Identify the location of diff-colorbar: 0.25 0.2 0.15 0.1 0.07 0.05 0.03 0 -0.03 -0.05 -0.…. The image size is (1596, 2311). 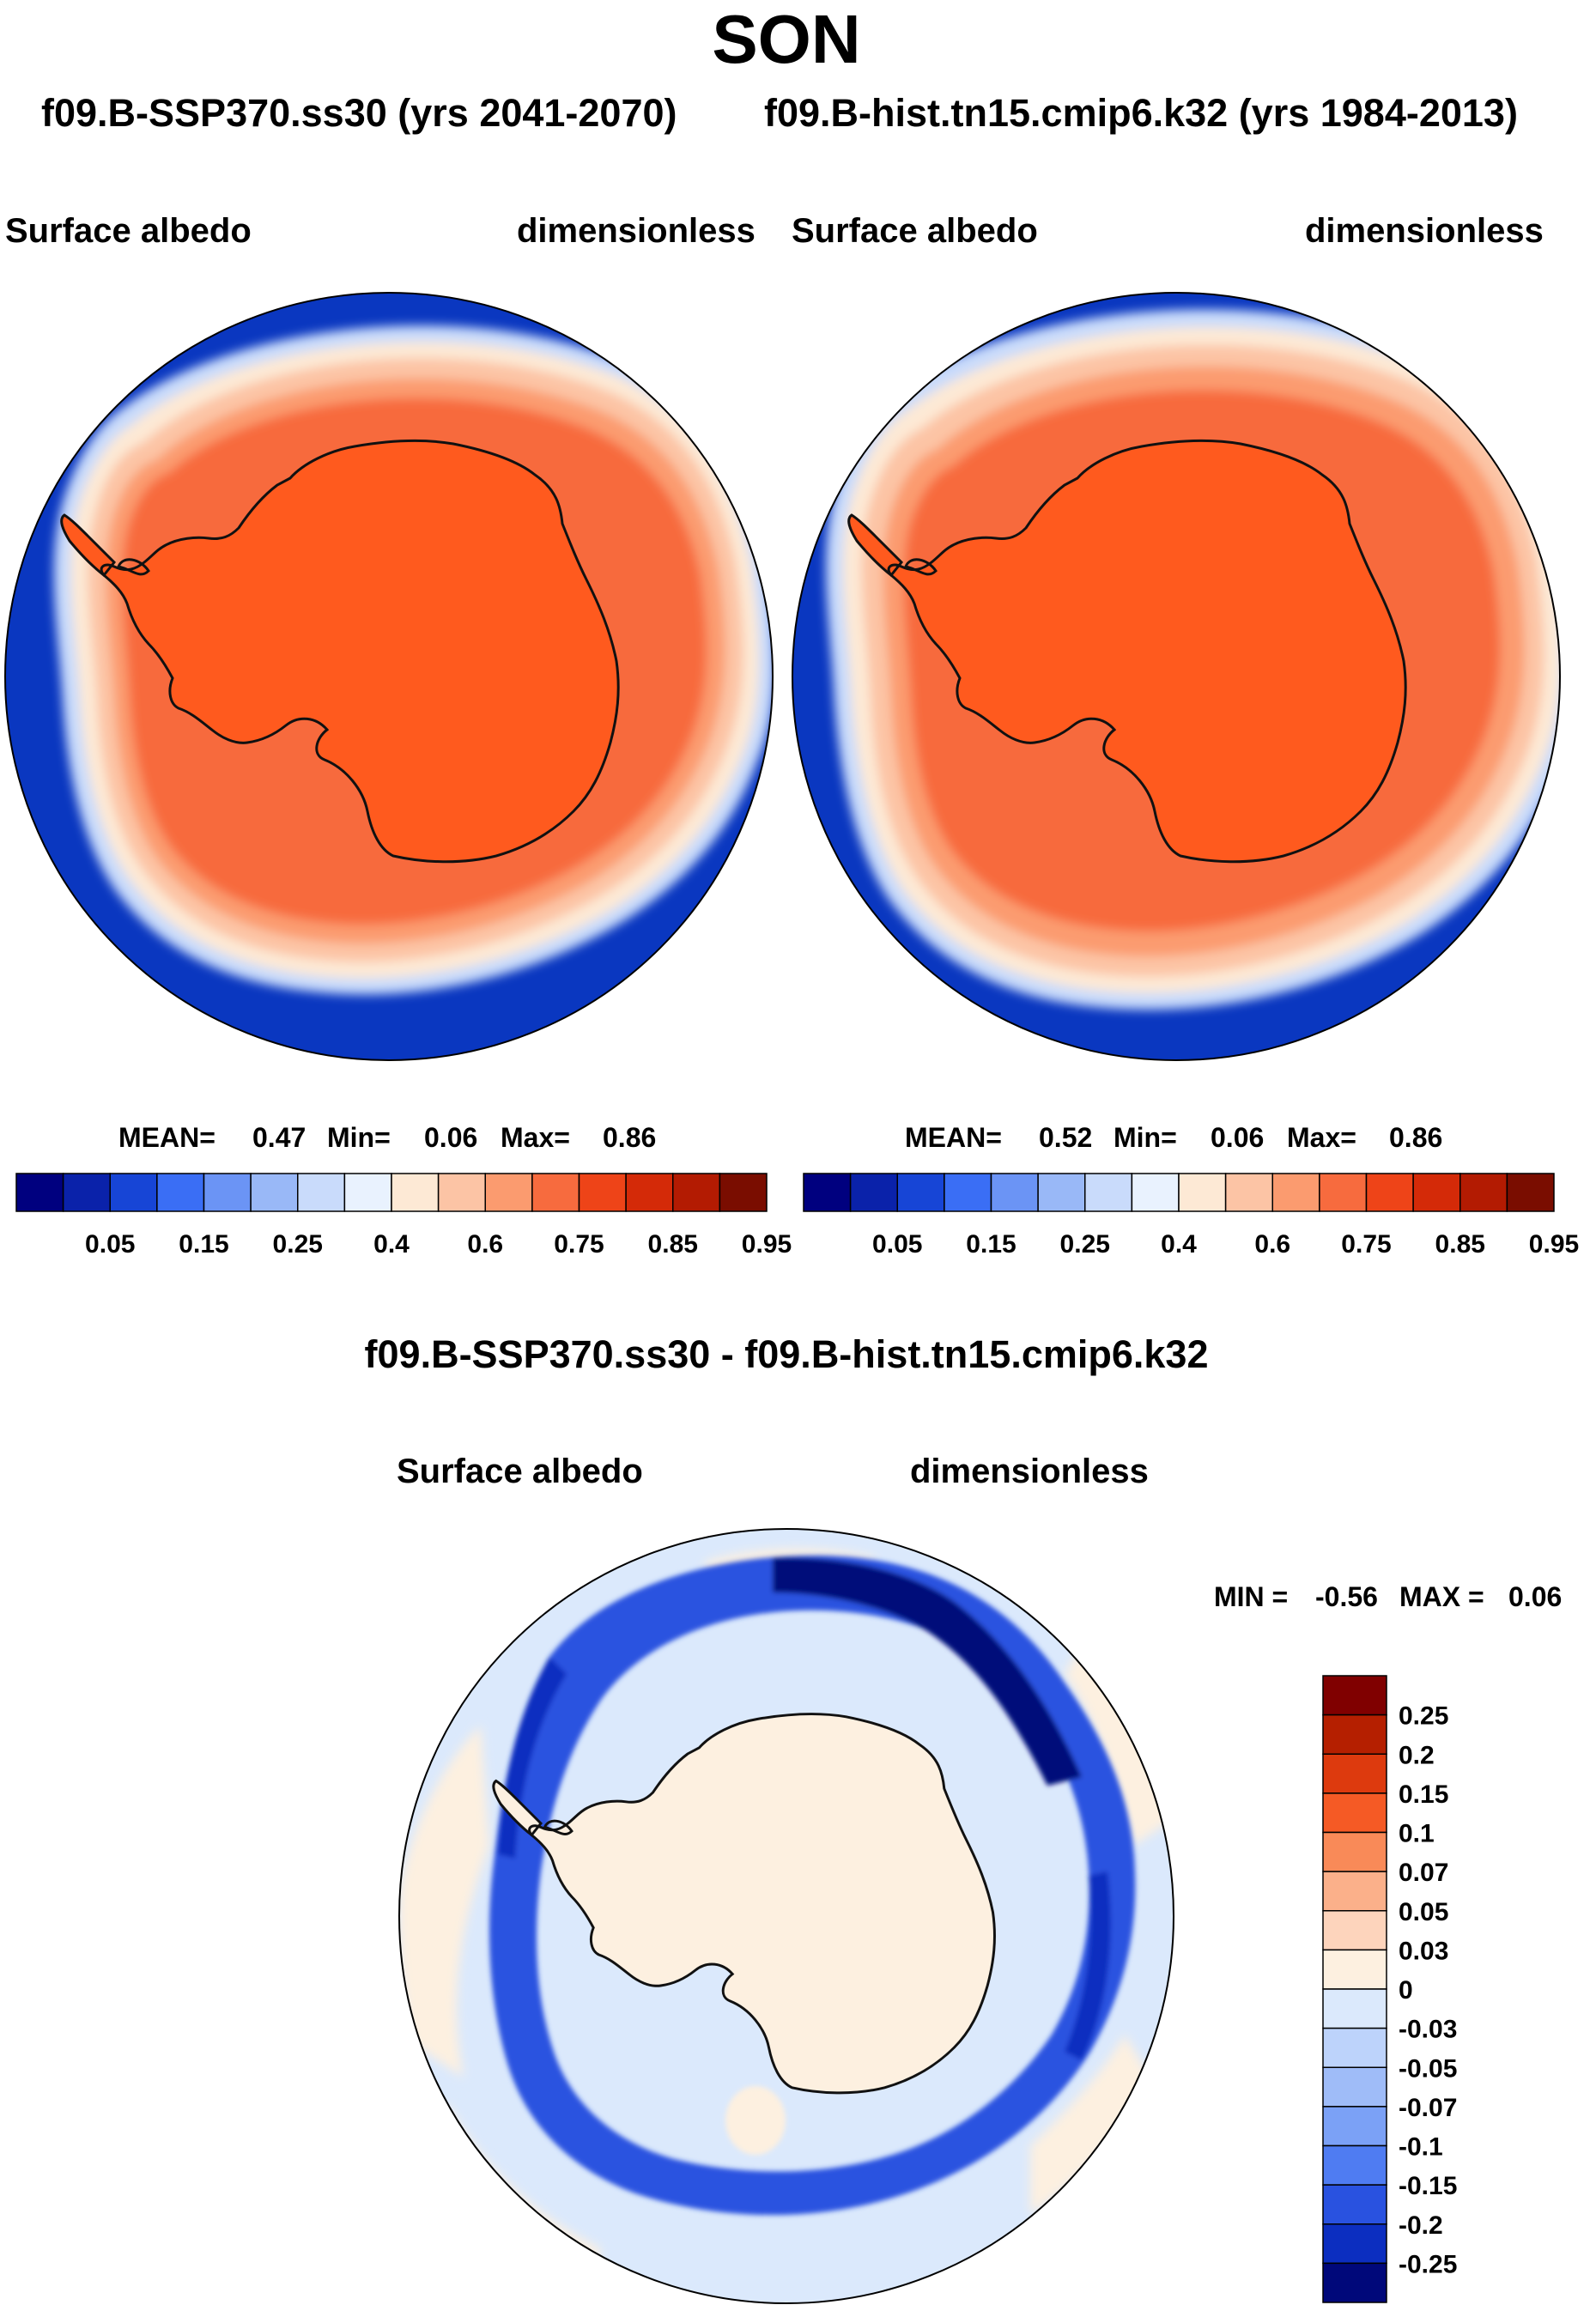
(1389, 1989).